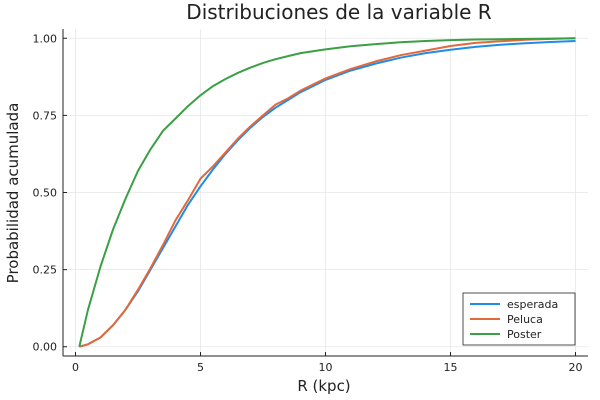 The image size is (600, 400). What do you see at coordinates (45, 270) in the screenshot?
I see `y-tick-label: 0.25` at bounding box center [45, 270].